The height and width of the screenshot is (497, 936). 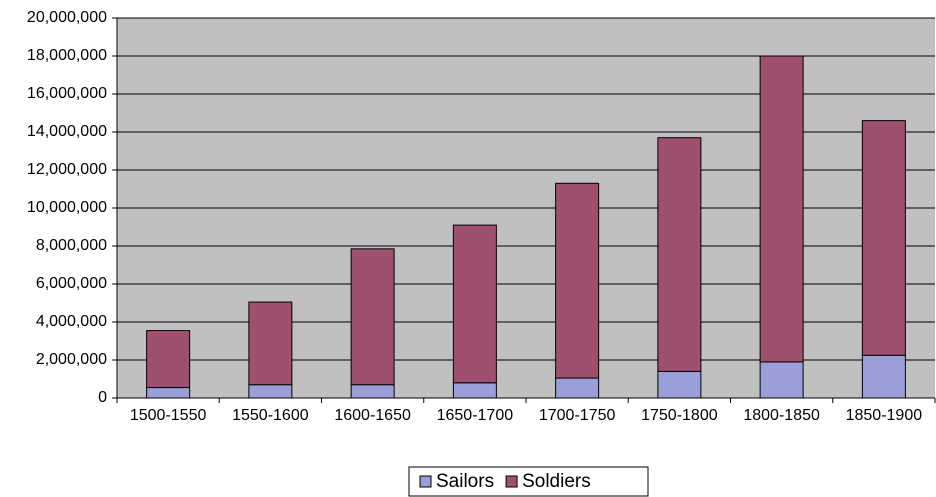 What do you see at coordinates (67, 169) in the screenshot?
I see `y-tick-label: 12,000,000` at bounding box center [67, 169].